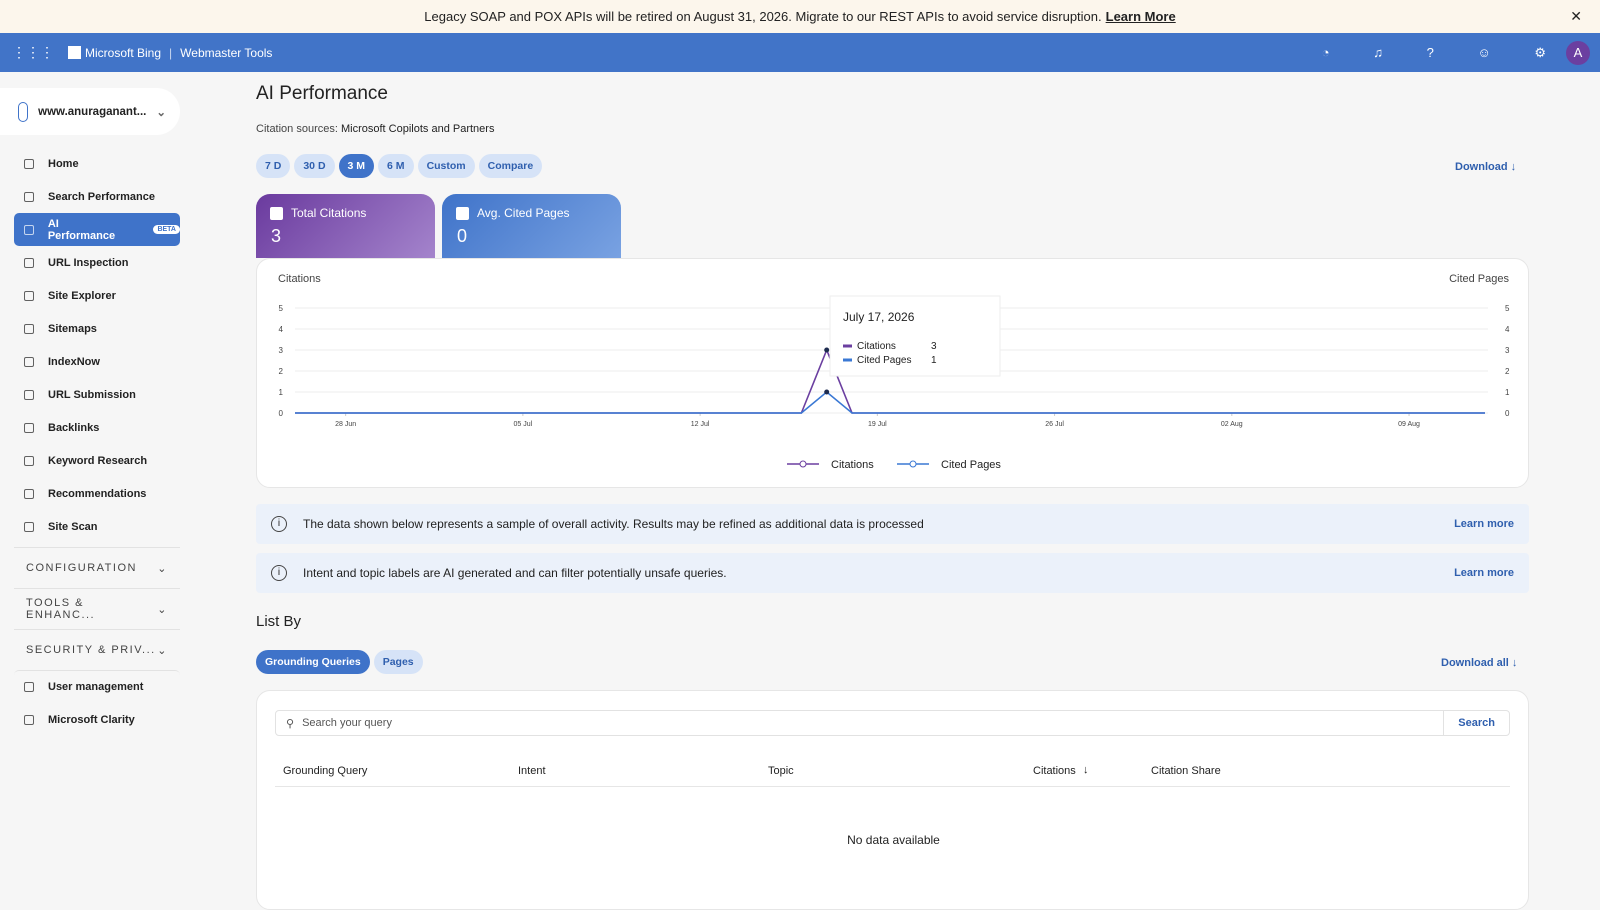 Image resolution: width=1600 pixels, height=910 pixels. I want to click on legend-label: Cited Pages, so click(971, 465).